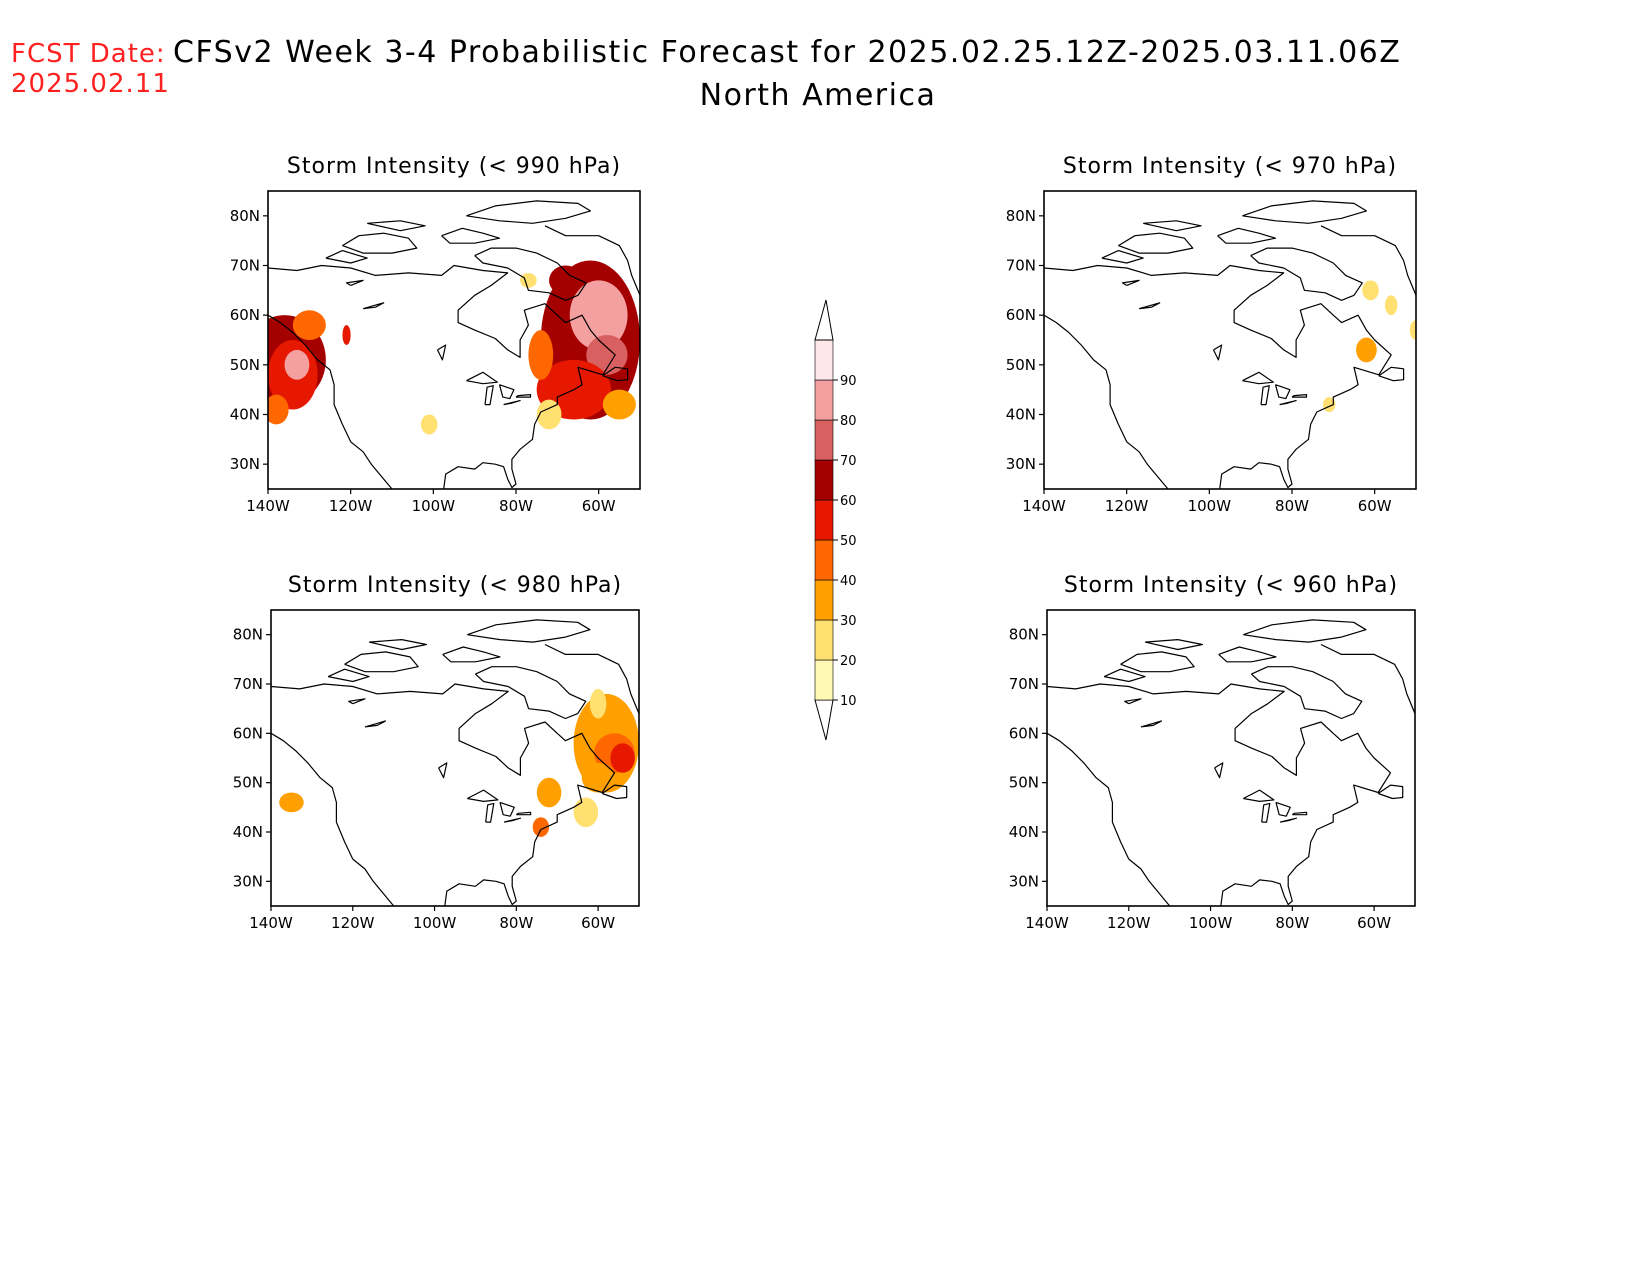 This screenshot has width=1650, height=1275. I want to click on colorbar-label: 80, so click(848, 421).